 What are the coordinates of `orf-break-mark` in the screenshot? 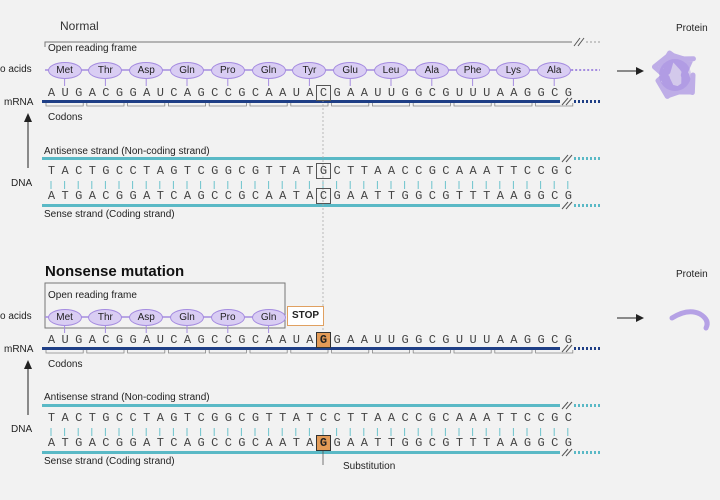 It's located at (579, 42).